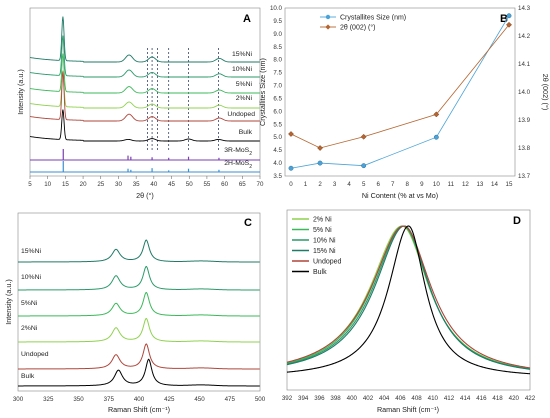 The height and width of the screenshot is (418, 550). I want to click on a-xtick-label: 50, so click(189, 184).